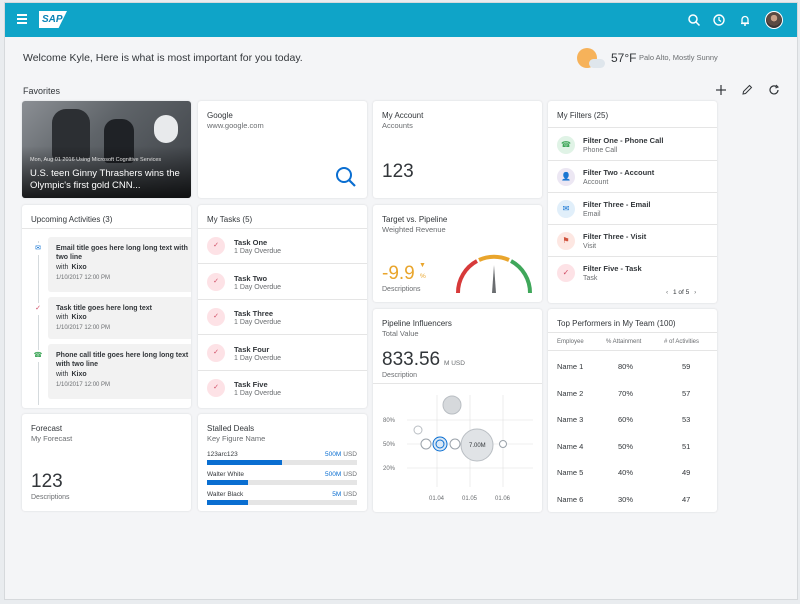  What do you see at coordinates (590, 278) in the screenshot?
I see `filter-type: Task` at bounding box center [590, 278].